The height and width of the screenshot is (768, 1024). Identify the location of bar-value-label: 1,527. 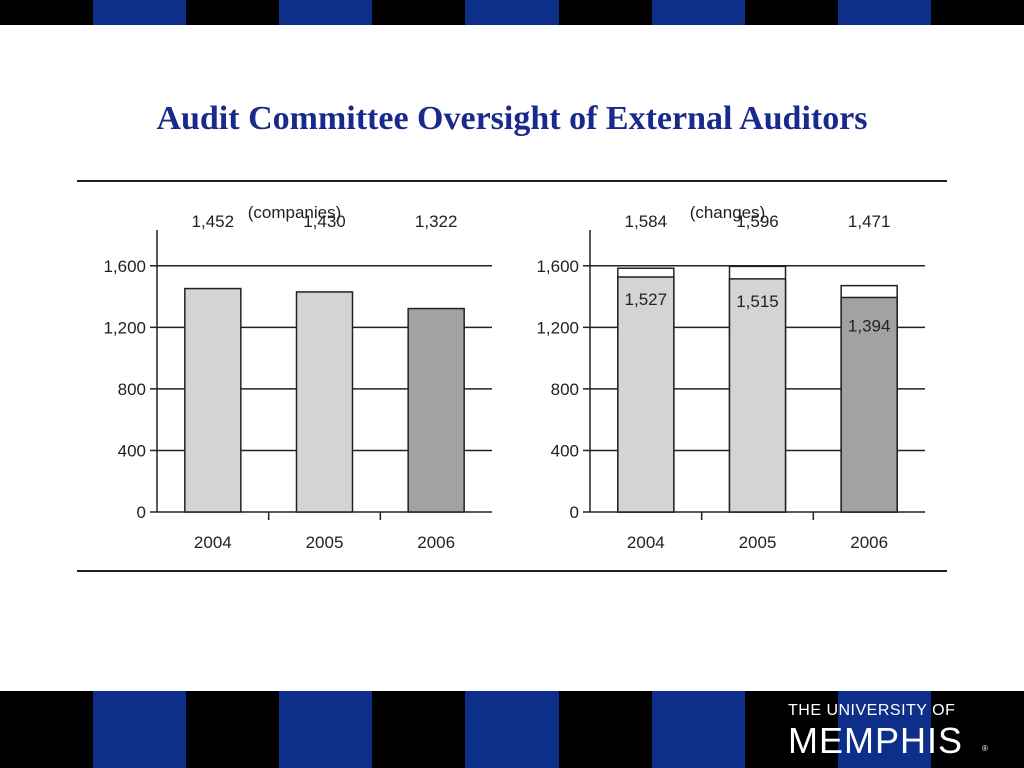
(646, 299).